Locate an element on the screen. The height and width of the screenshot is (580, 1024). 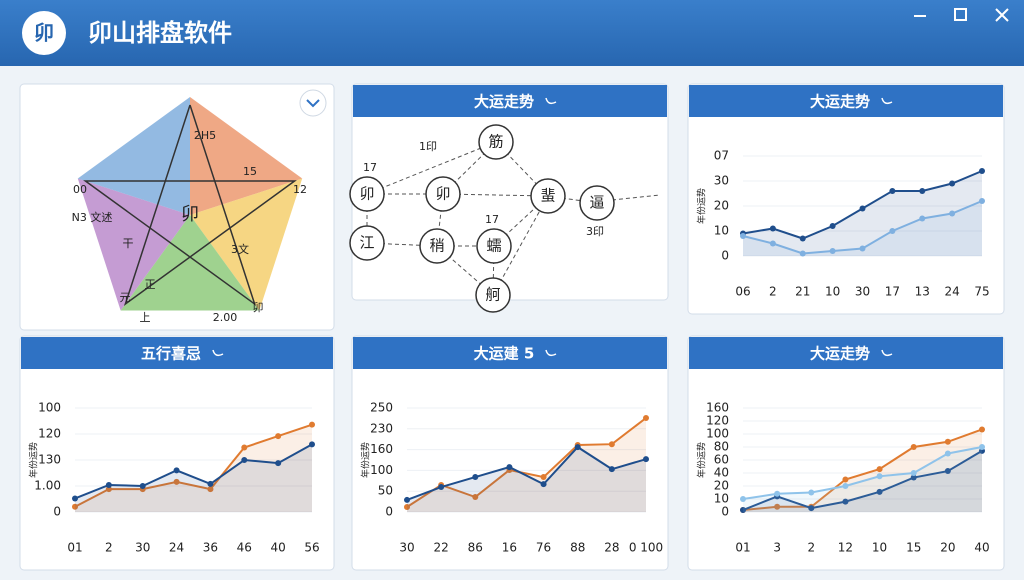
y-tick-label: 160 is located at coordinates (717, 408).